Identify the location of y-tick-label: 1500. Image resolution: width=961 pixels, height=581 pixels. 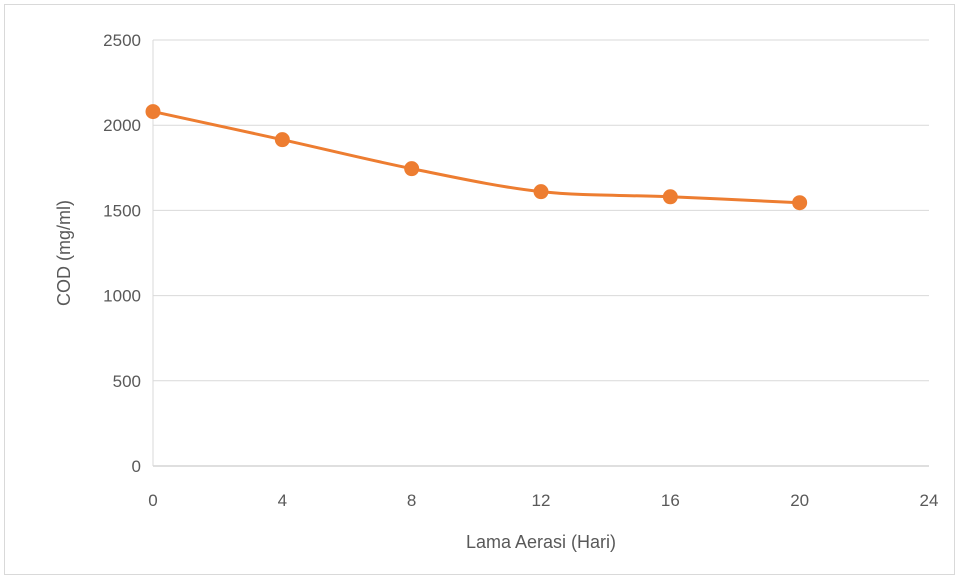
(122, 210).